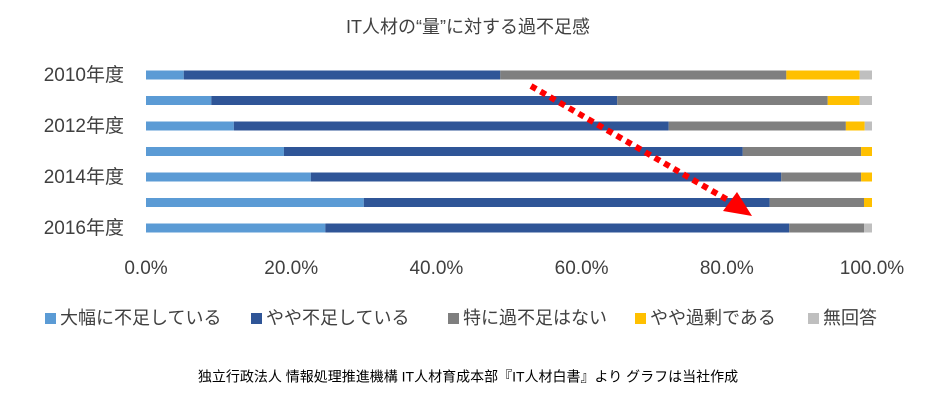 This screenshot has height=409, width=937. I want to click on legend-label: やや不足している, so click(337, 318).